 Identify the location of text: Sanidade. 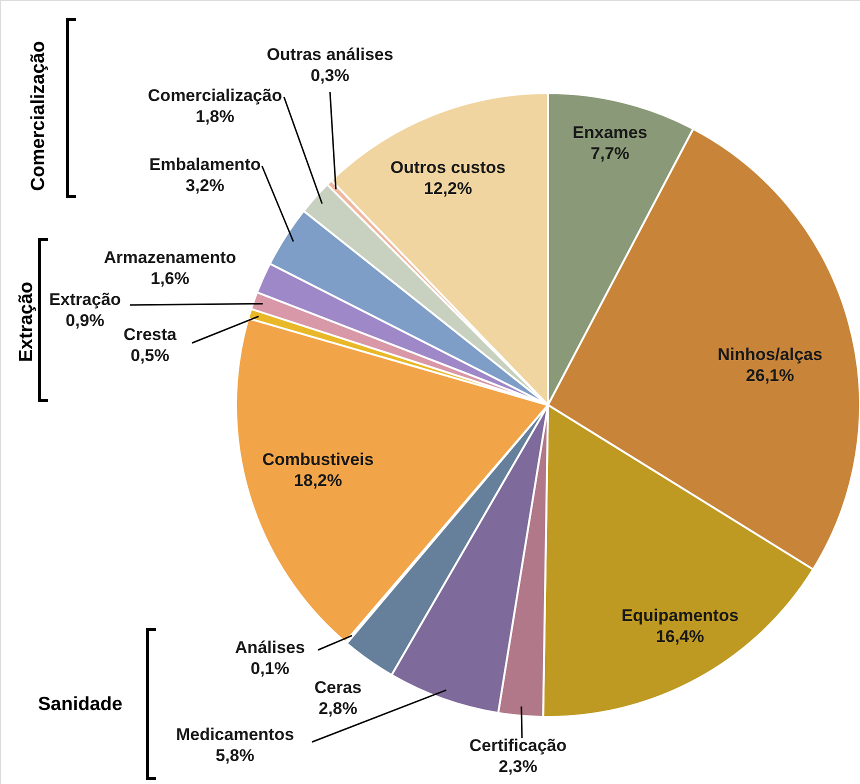
(80, 705).